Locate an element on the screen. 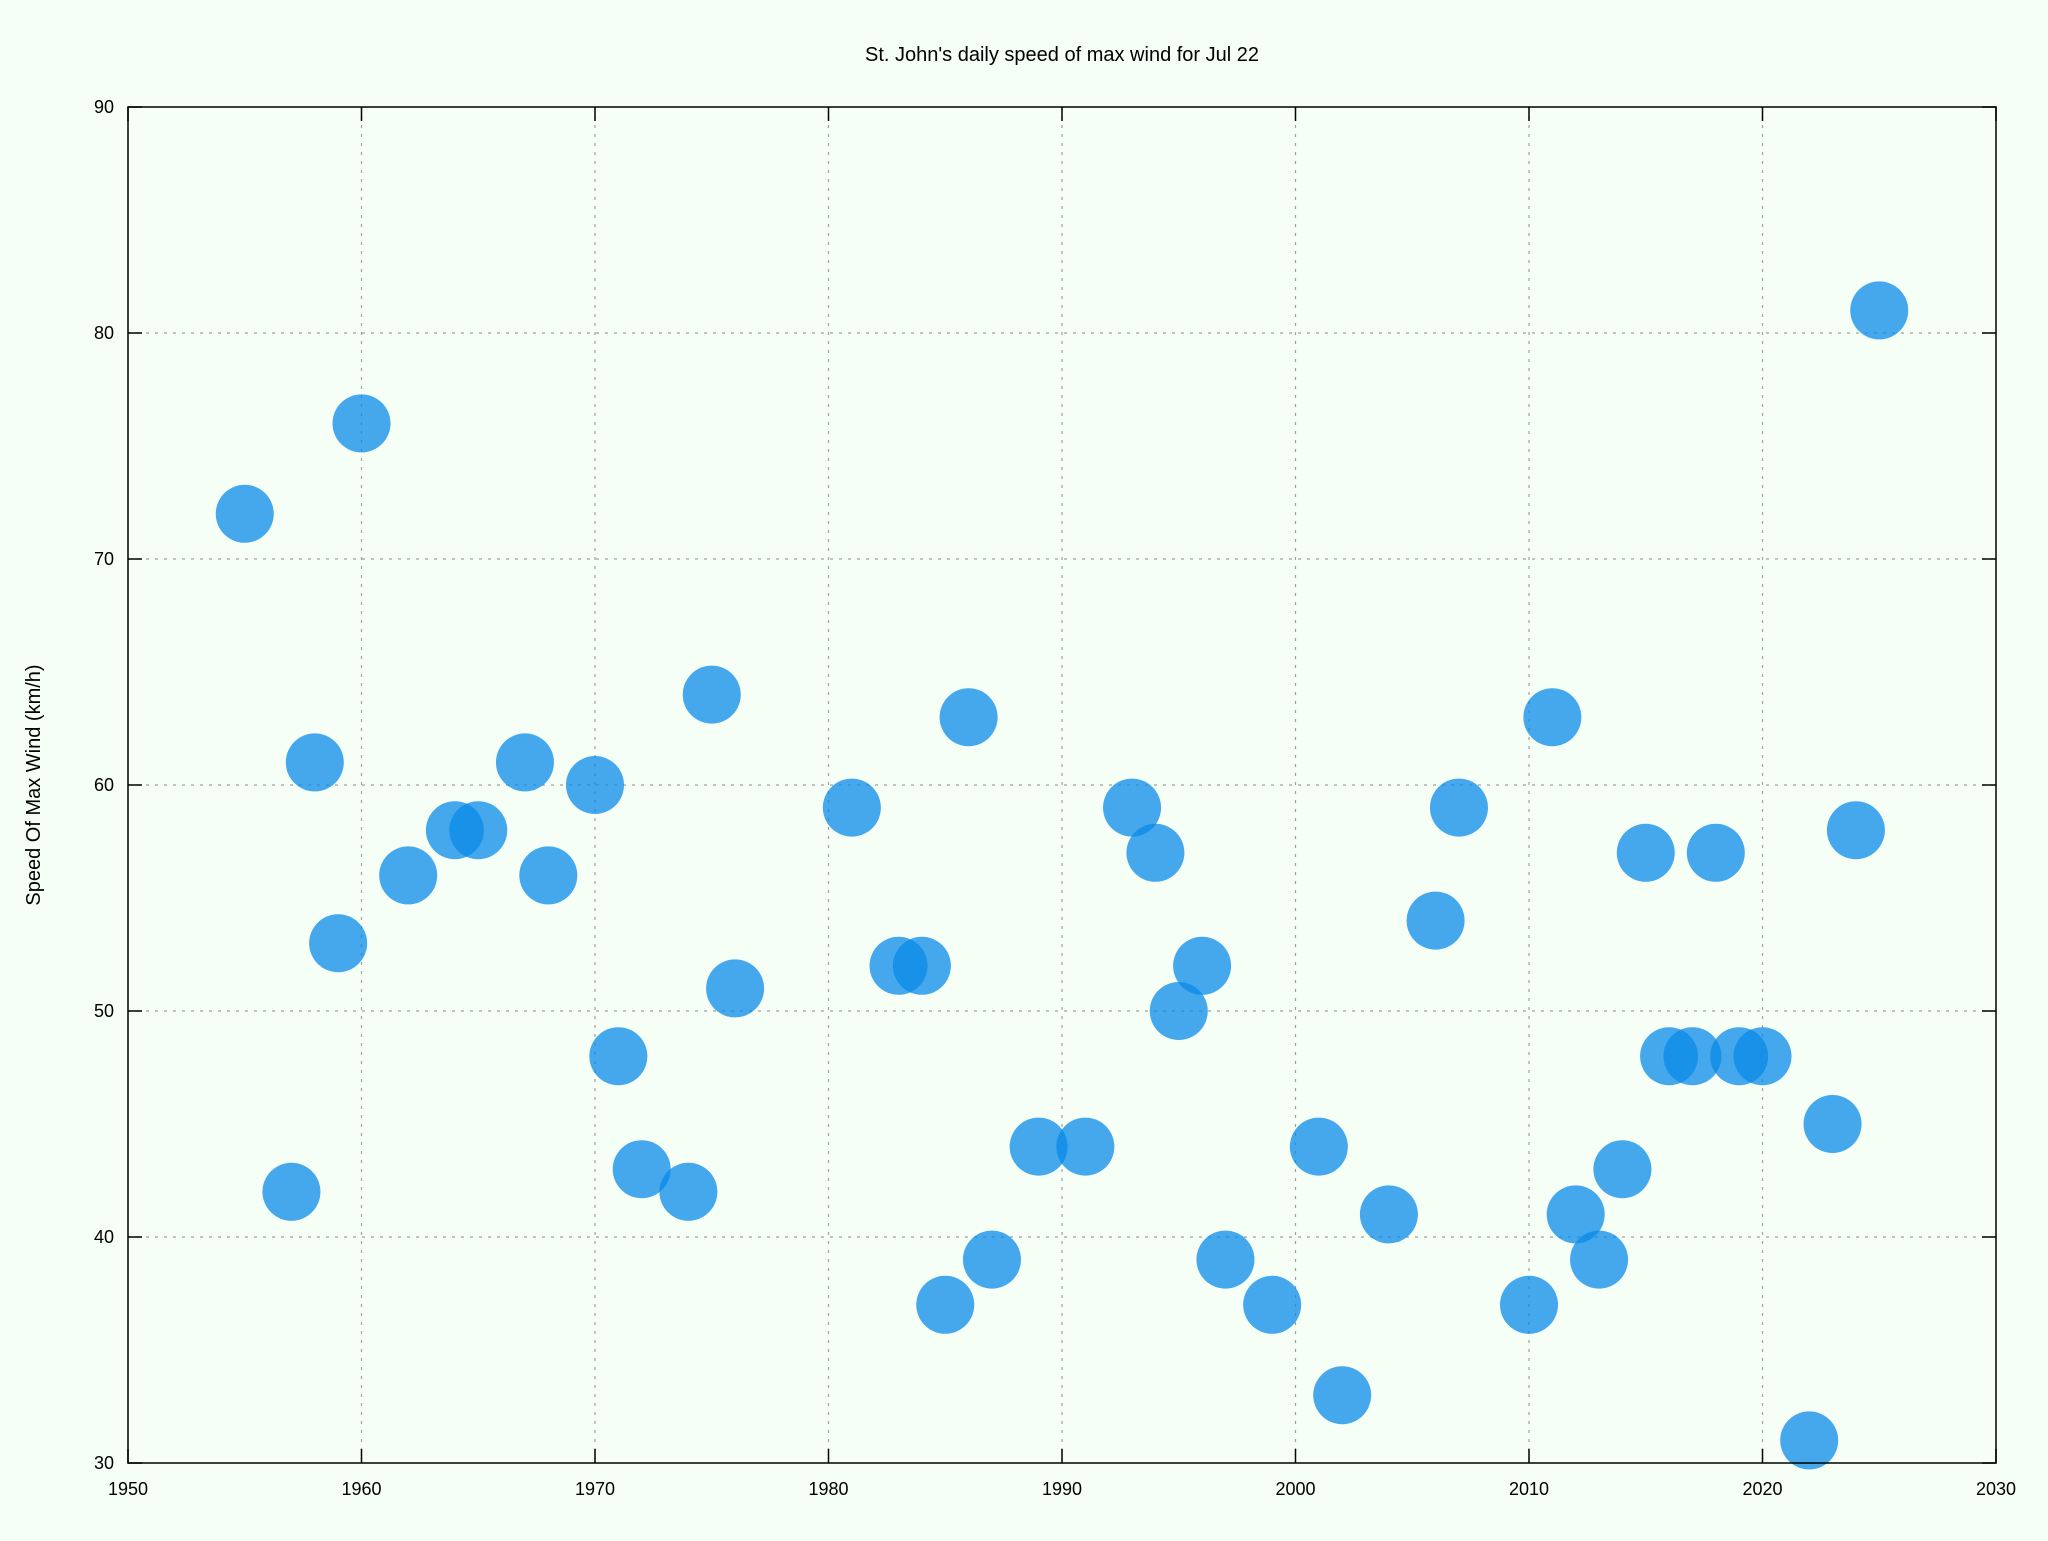 The height and width of the screenshot is (1541, 2048). x-tick-label: 1970 is located at coordinates (595, 1489).